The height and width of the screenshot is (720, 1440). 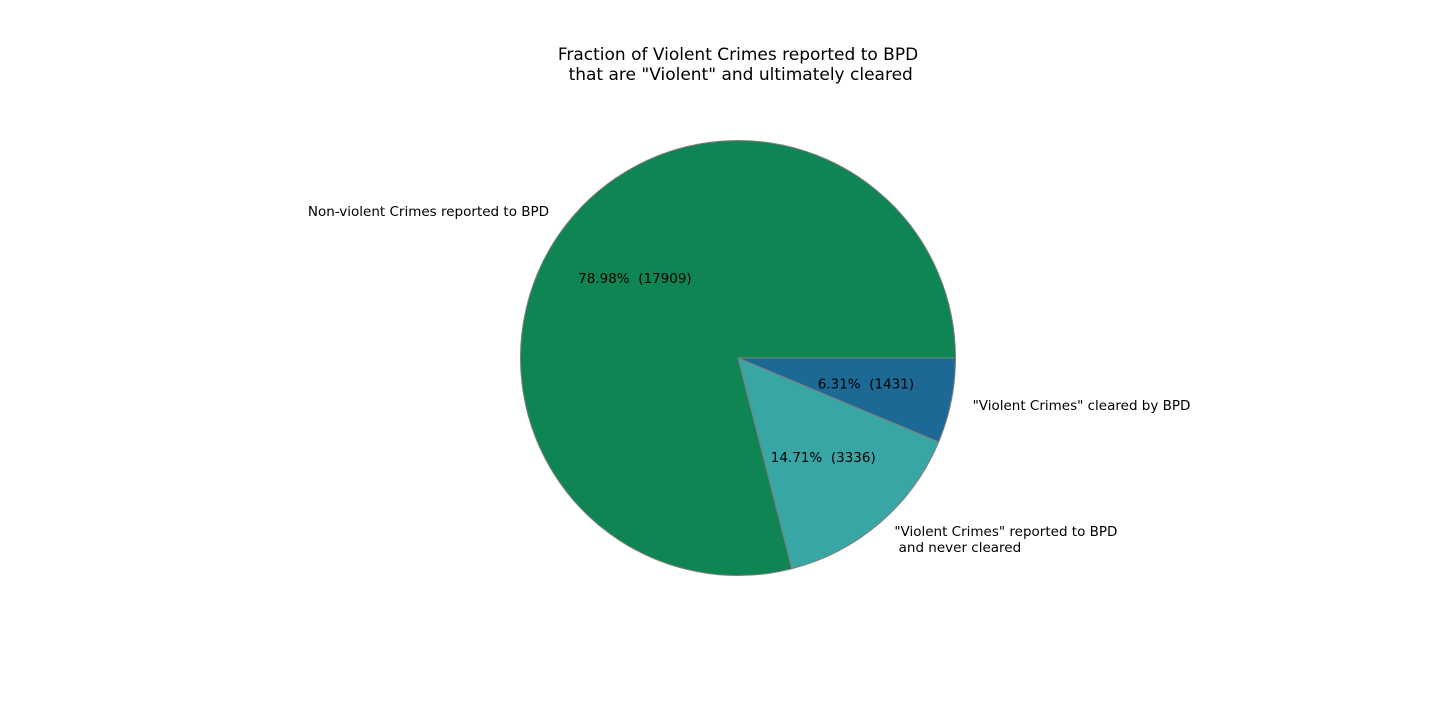 I want to click on pie-slice, so click(x=838, y=463).